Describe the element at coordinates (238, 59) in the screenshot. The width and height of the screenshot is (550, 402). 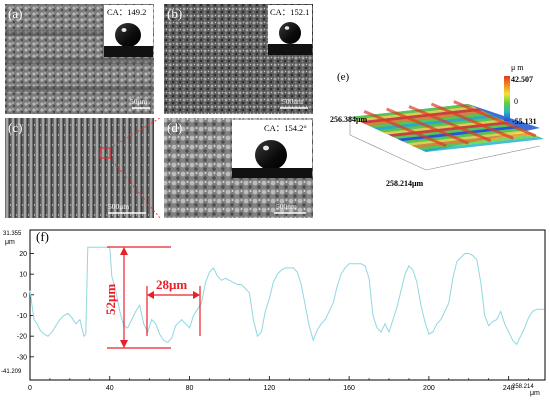
I see `panel-b: (b) CA：152.1 500nm` at that location.